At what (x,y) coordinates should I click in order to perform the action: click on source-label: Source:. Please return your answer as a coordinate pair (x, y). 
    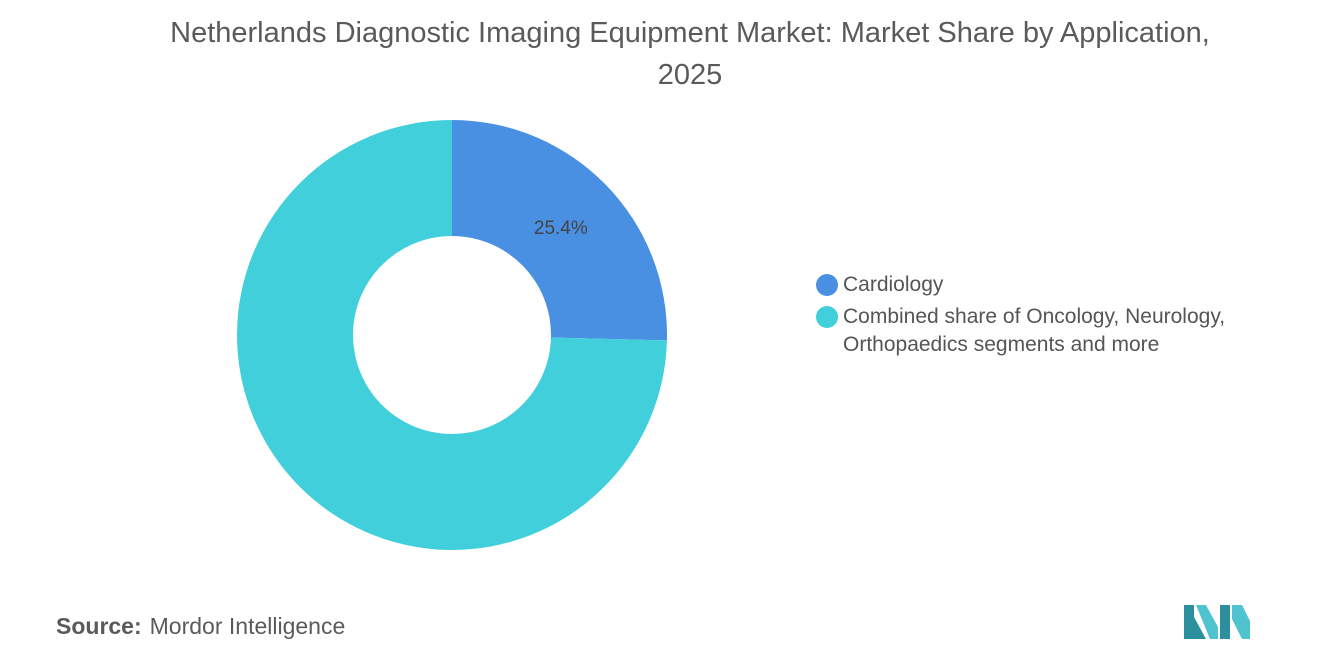
    Looking at the image, I should click on (99, 626).